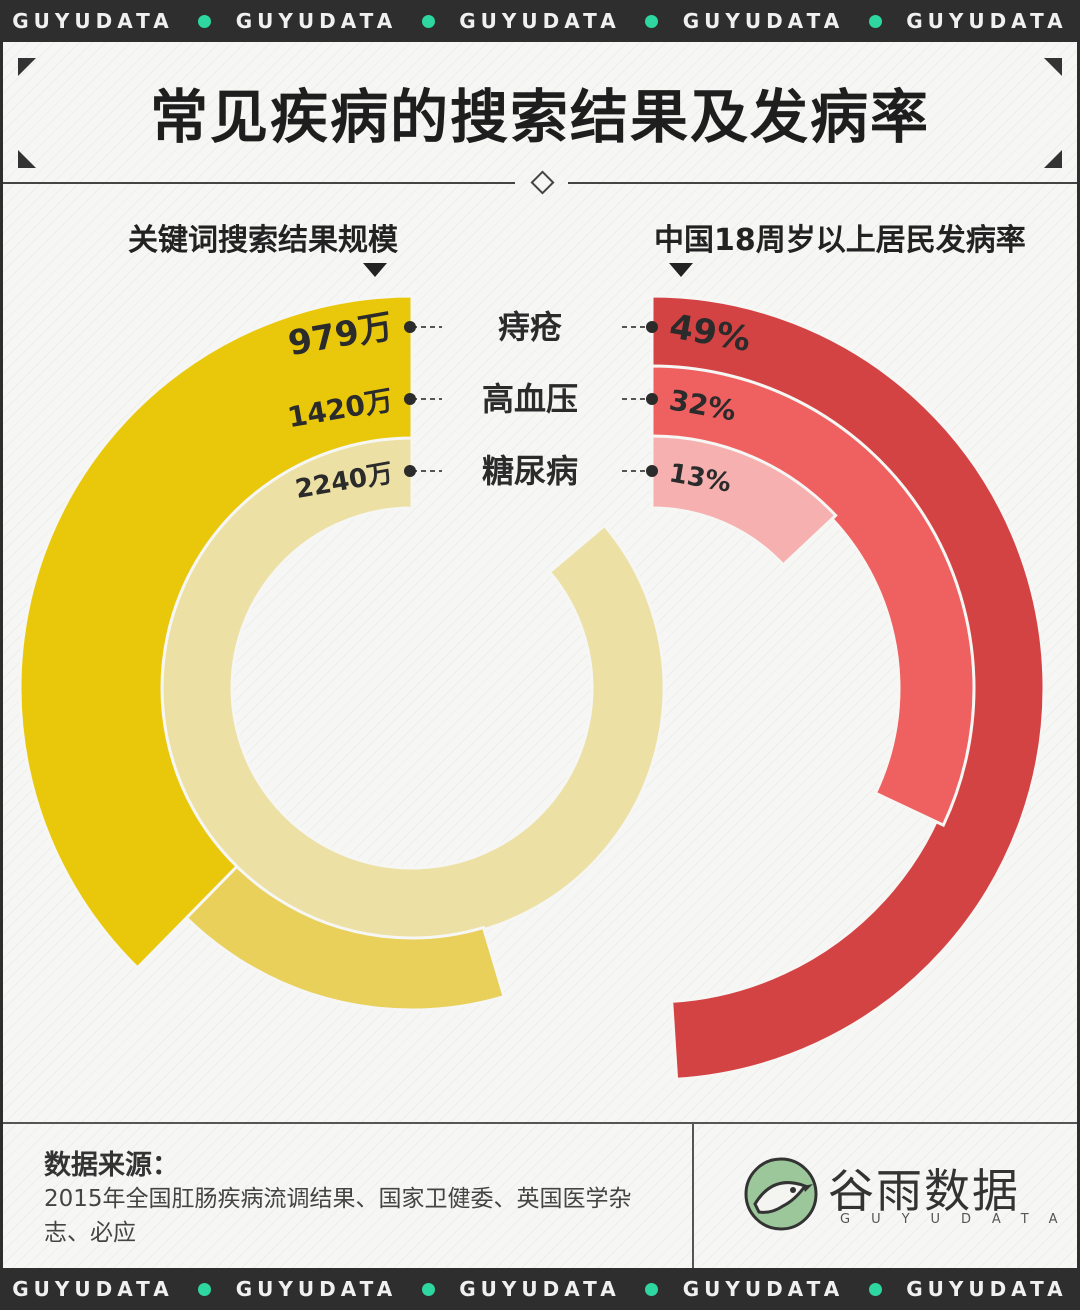 The image size is (1080, 1310). Describe the element at coordinates (822, 183) in the screenshot. I see `divider-right` at that location.